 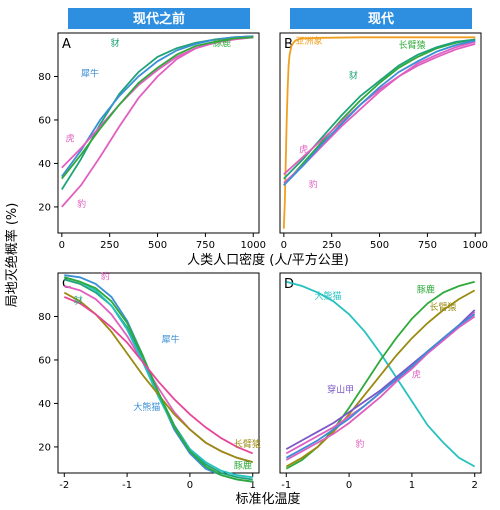 I want to click on panel-c-letter: C, so click(x=66, y=284).